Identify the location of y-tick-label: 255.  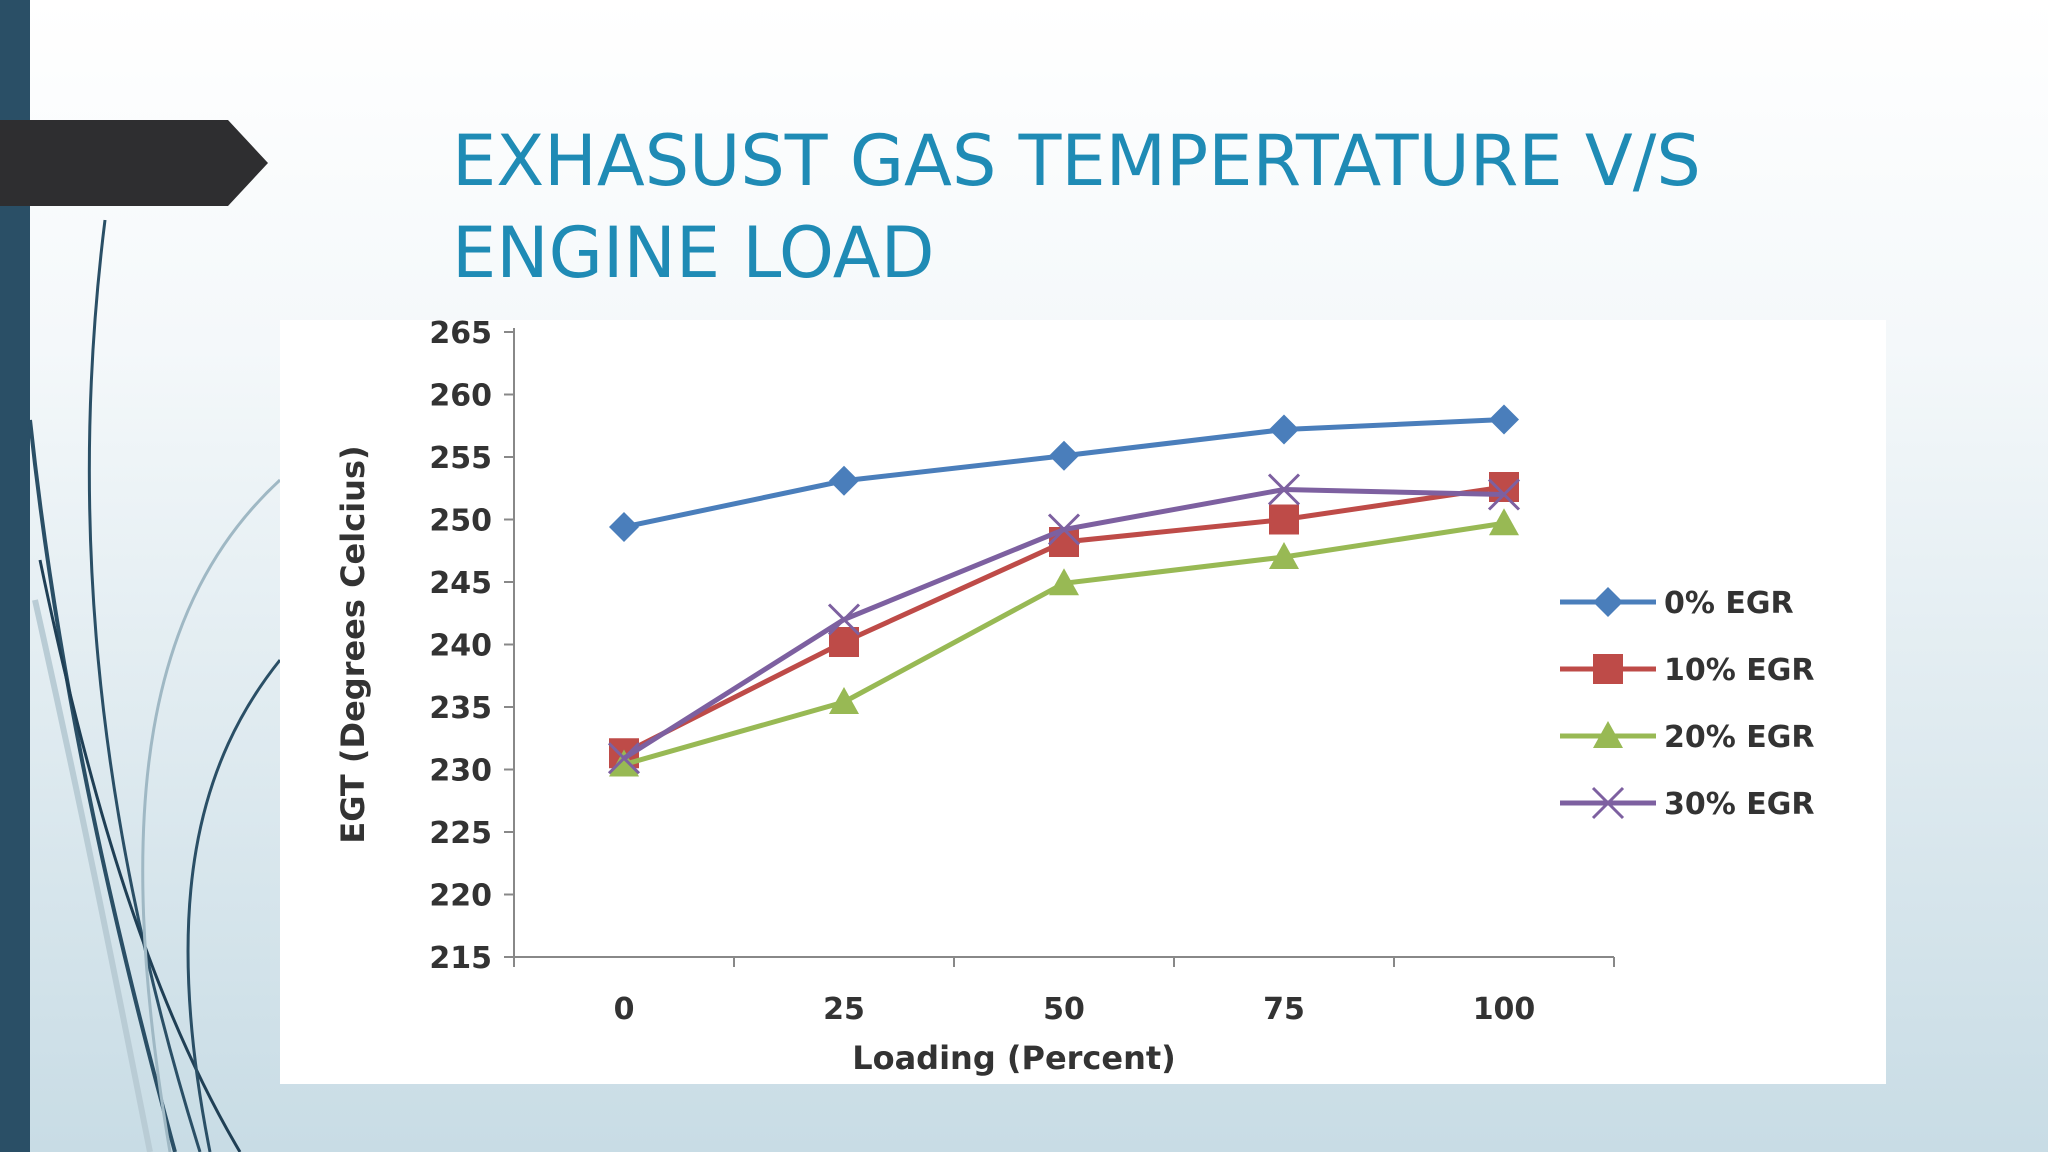
(460, 458).